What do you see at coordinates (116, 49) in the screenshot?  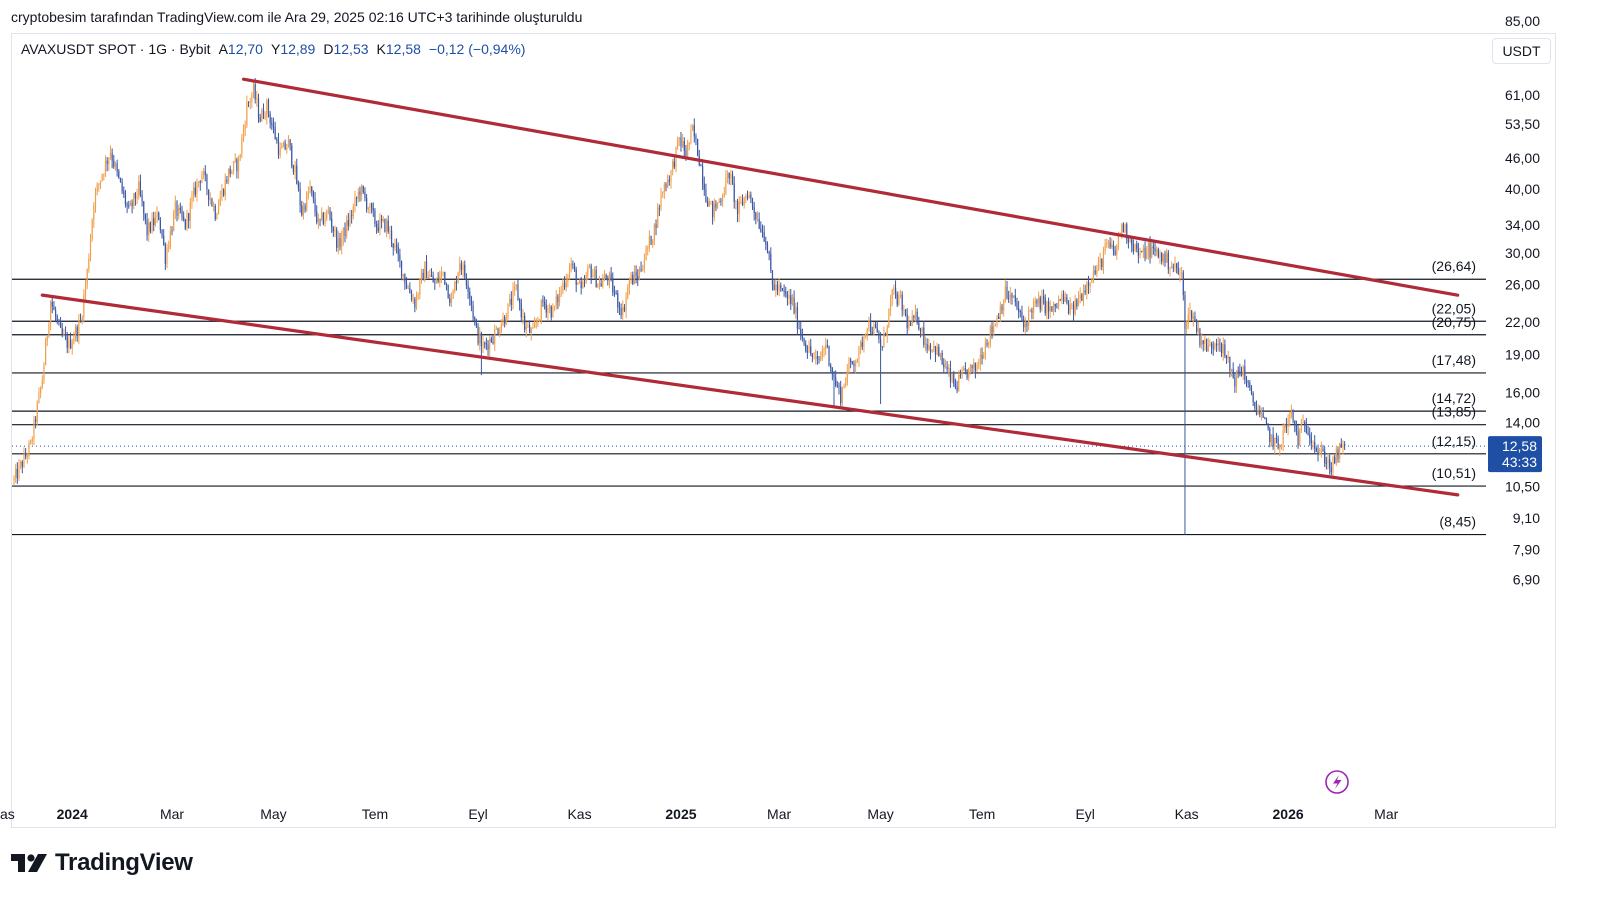 I see `symbol-title: AVAXUSDT SPOT · 1G · Bybit` at bounding box center [116, 49].